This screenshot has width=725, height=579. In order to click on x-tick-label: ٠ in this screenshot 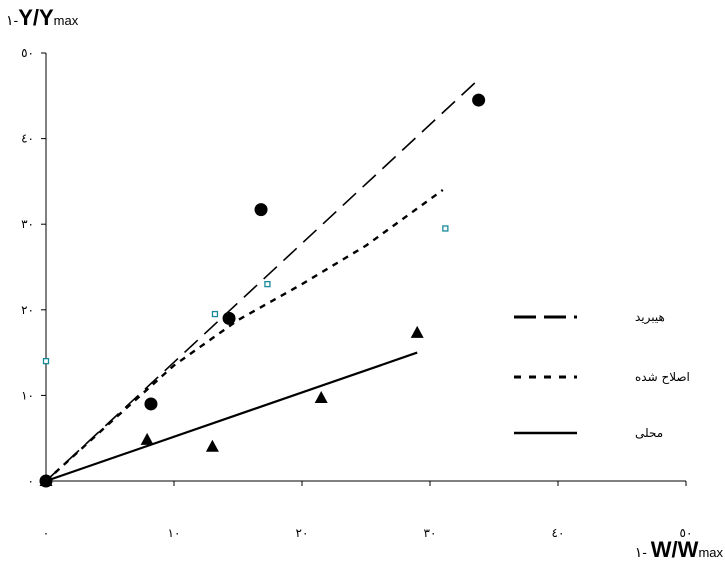, I will do `click(46, 533)`.